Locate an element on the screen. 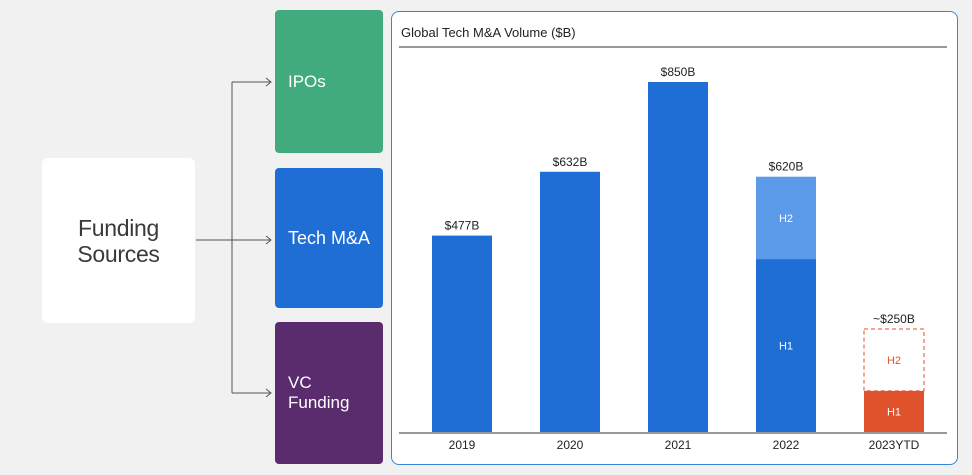  data-label-2022: $620B is located at coordinates (786, 167).